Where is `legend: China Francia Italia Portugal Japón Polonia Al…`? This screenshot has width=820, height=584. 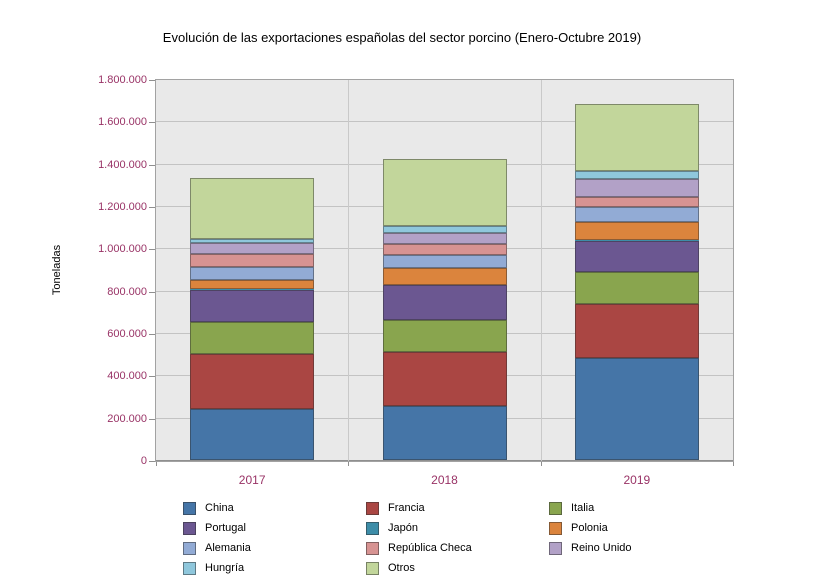
legend: China Francia Italia Portugal Japón Polonia Al… is located at coordinates (457, 538).